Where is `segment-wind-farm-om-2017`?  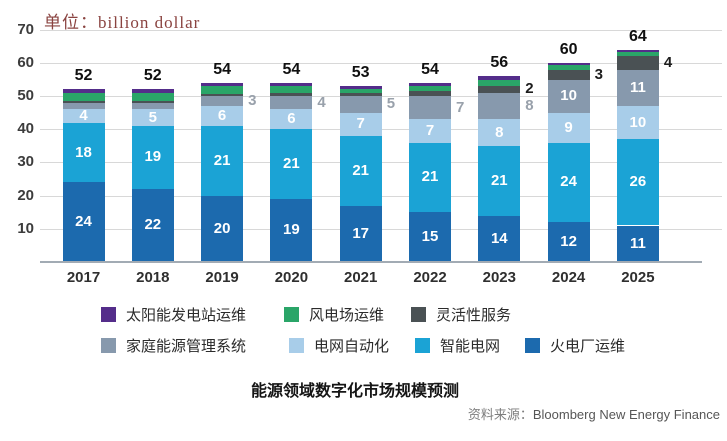
segment-wind-farm-om-2017 is located at coordinates (83, 97).